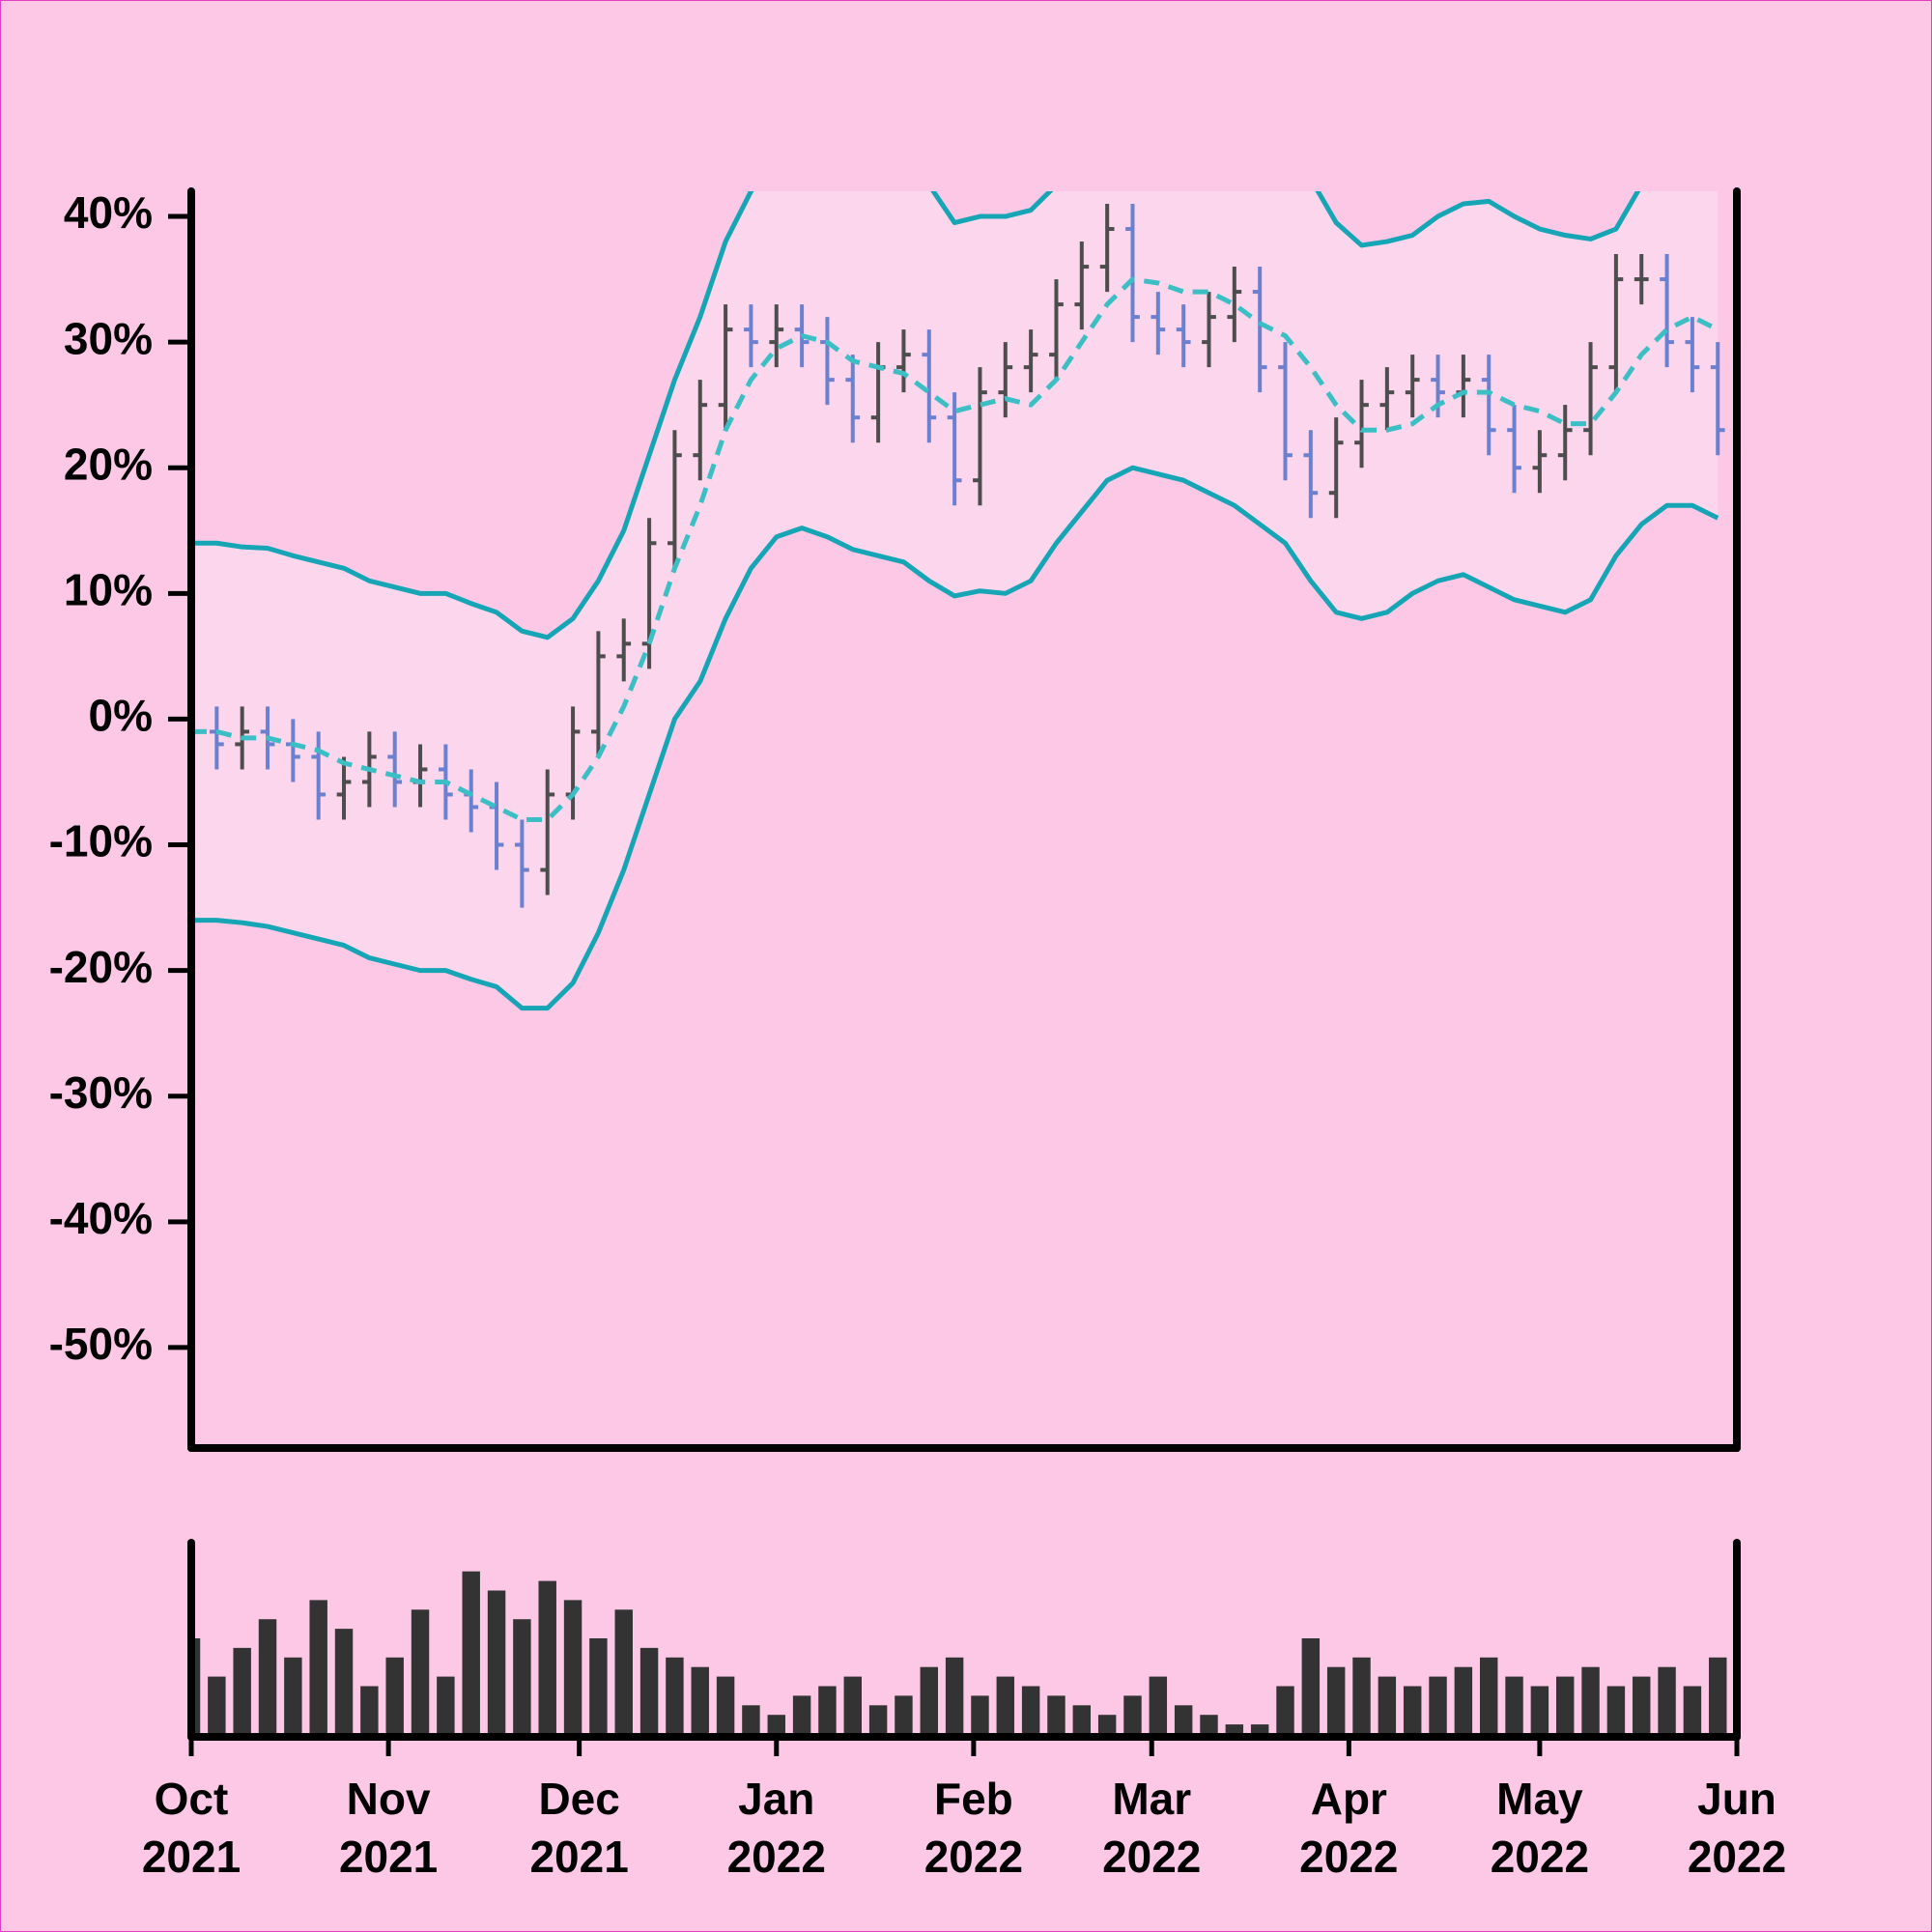  What do you see at coordinates (108, 589) in the screenshot?
I see `y-tick-label: 10%` at bounding box center [108, 589].